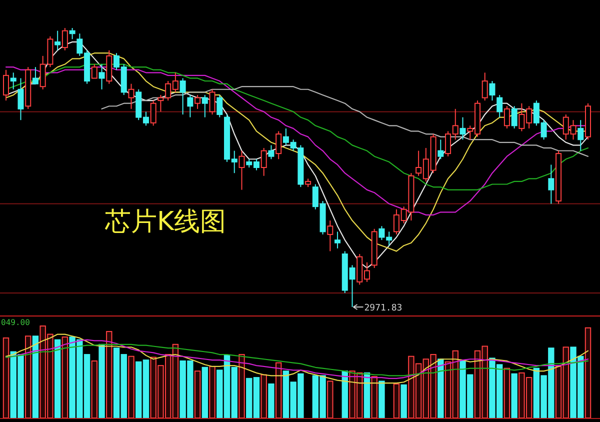 This screenshot has width=600, height=422. What do you see at coordinates (15, 322) in the screenshot?
I see `annotation: 049.00` at bounding box center [15, 322].